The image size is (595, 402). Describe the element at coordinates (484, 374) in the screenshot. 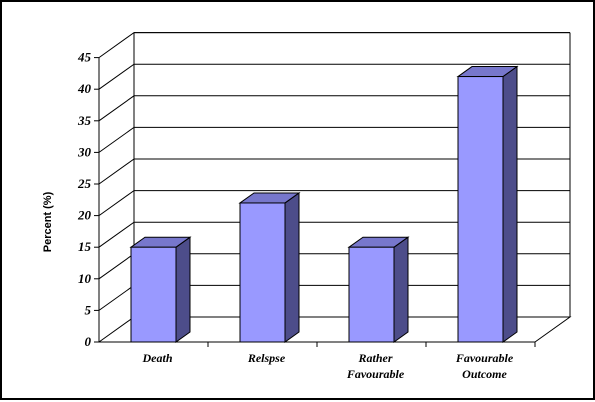

I see `x-category-label-line: Outcome` at that location.